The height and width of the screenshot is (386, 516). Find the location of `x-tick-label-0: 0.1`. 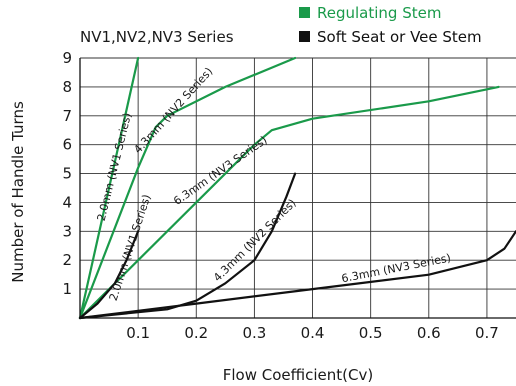

x-tick-label-0: 0.1 is located at coordinates (138, 333).